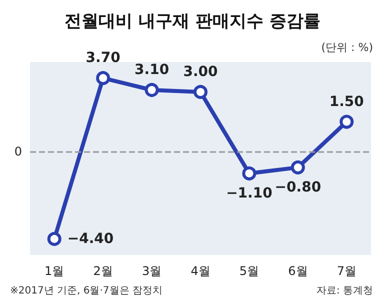  I want to click on text: (단위 : %), so click(347, 47).